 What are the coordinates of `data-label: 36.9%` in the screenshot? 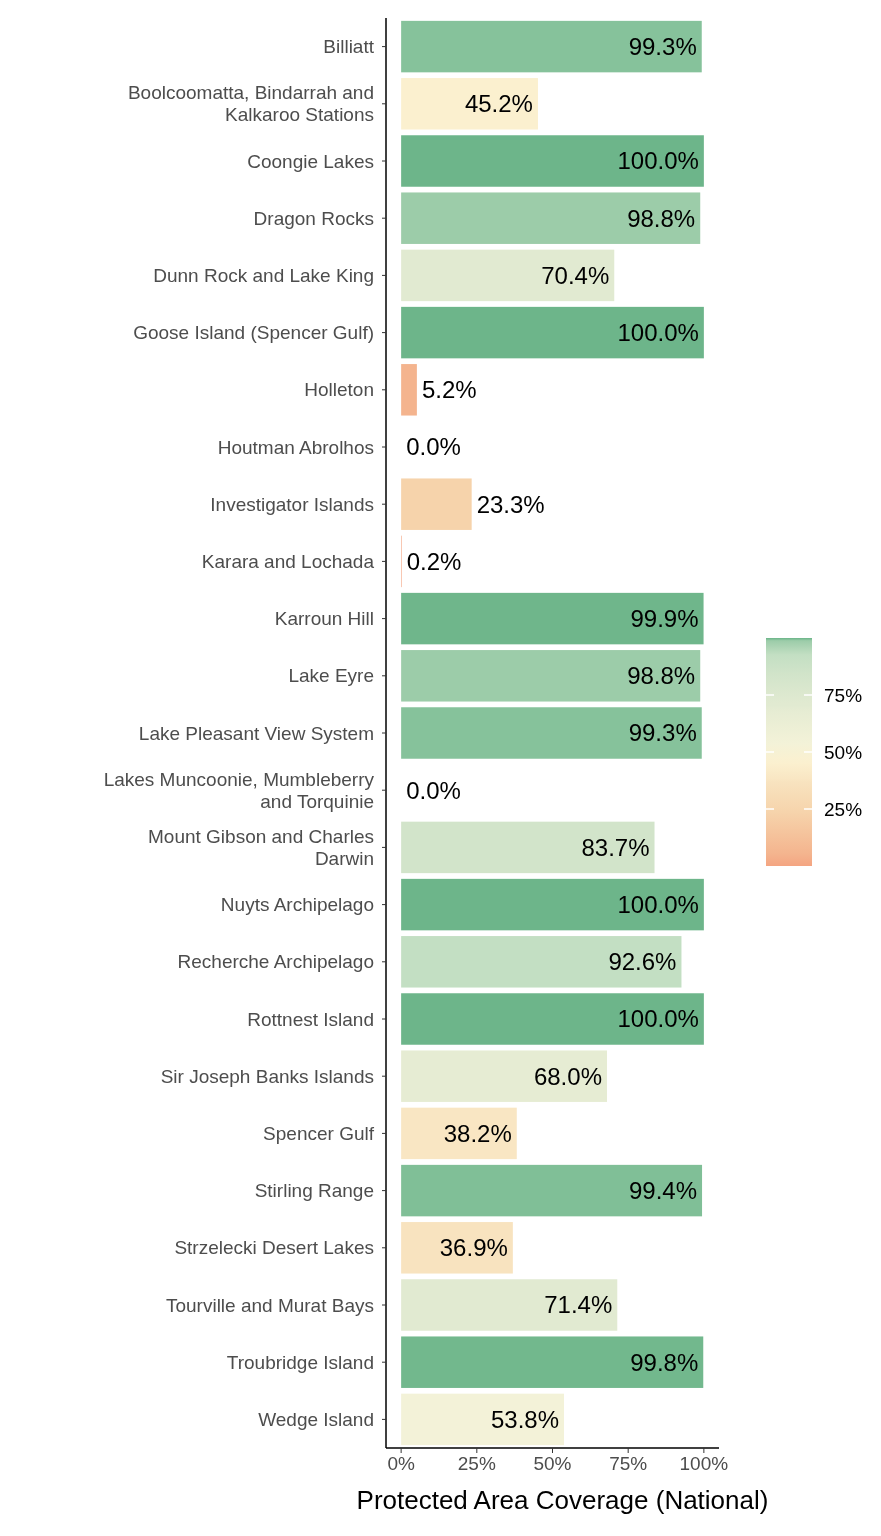 It's located at (473, 1248).